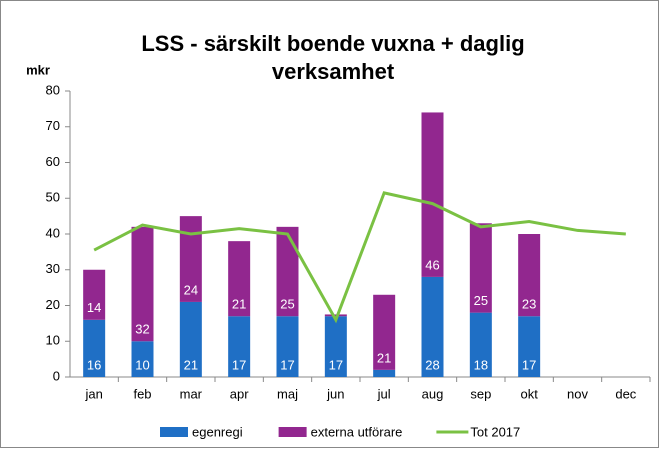 The height and width of the screenshot is (453, 659). What do you see at coordinates (384, 393) in the screenshot?
I see `x-tick-label: jul` at bounding box center [384, 393].